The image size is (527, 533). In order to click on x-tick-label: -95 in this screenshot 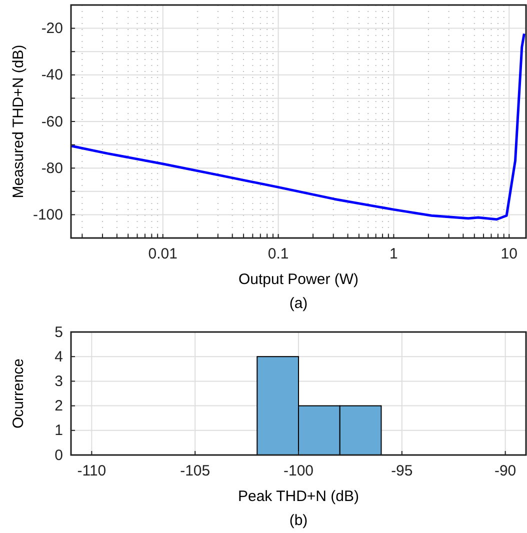, I will do `click(402, 471)`.